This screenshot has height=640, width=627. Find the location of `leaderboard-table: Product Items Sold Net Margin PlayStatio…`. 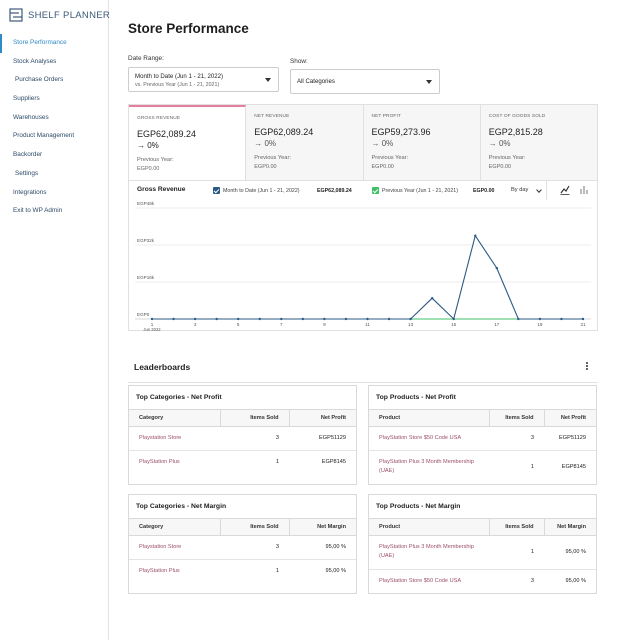

leaderboard-table: Product Items Sold Net Margin PlayStatio… is located at coordinates (482, 556).